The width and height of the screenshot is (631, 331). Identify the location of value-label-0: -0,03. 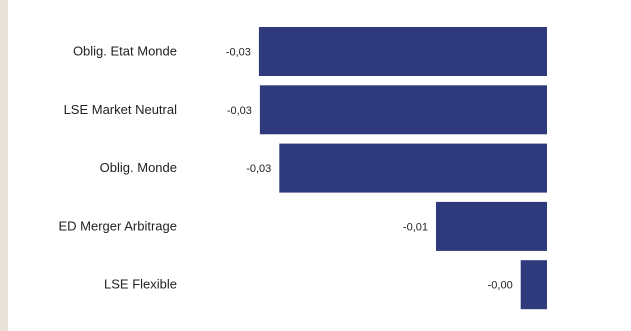
(238, 53).